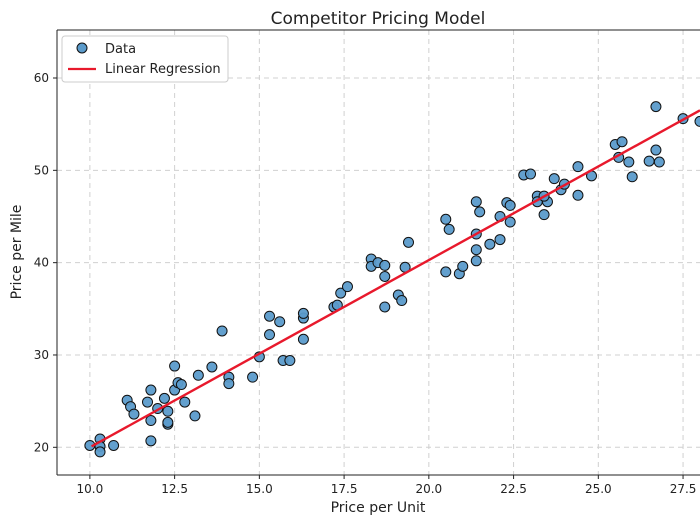 The image size is (700, 529). Describe the element at coordinates (378, 19) in the screenshot. I see `chart-title: Competitor Pricing Model` at that location.